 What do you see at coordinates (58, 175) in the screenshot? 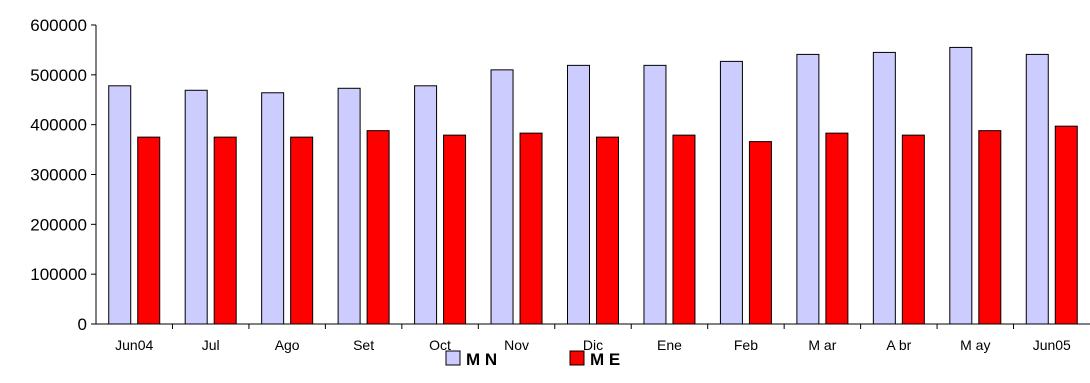
I see `y-tick-label: 300000` at bounding box center [58, 175].